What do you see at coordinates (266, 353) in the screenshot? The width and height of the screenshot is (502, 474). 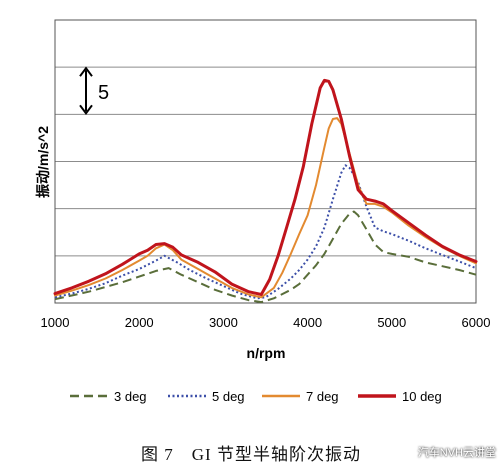 I see `x-axis-title: n/rpm` at bounding box center [266, 353].